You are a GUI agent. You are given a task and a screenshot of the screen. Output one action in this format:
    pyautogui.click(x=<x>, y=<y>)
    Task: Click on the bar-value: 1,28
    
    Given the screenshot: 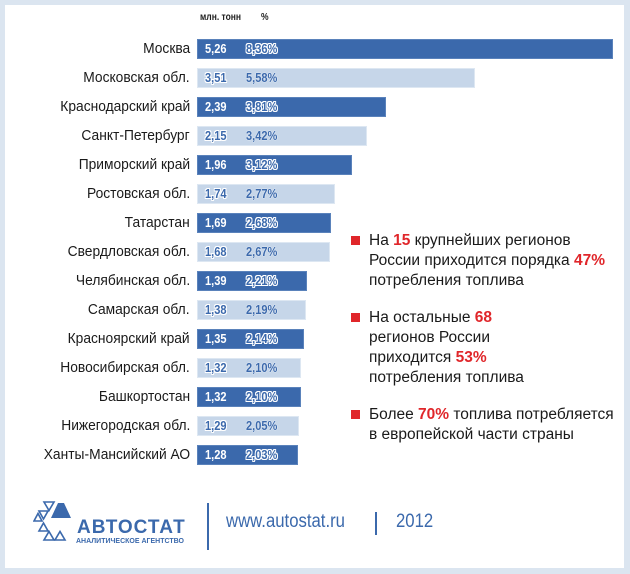 What is the action you would take?
    pyautogui.click(x=216, y=454)
    